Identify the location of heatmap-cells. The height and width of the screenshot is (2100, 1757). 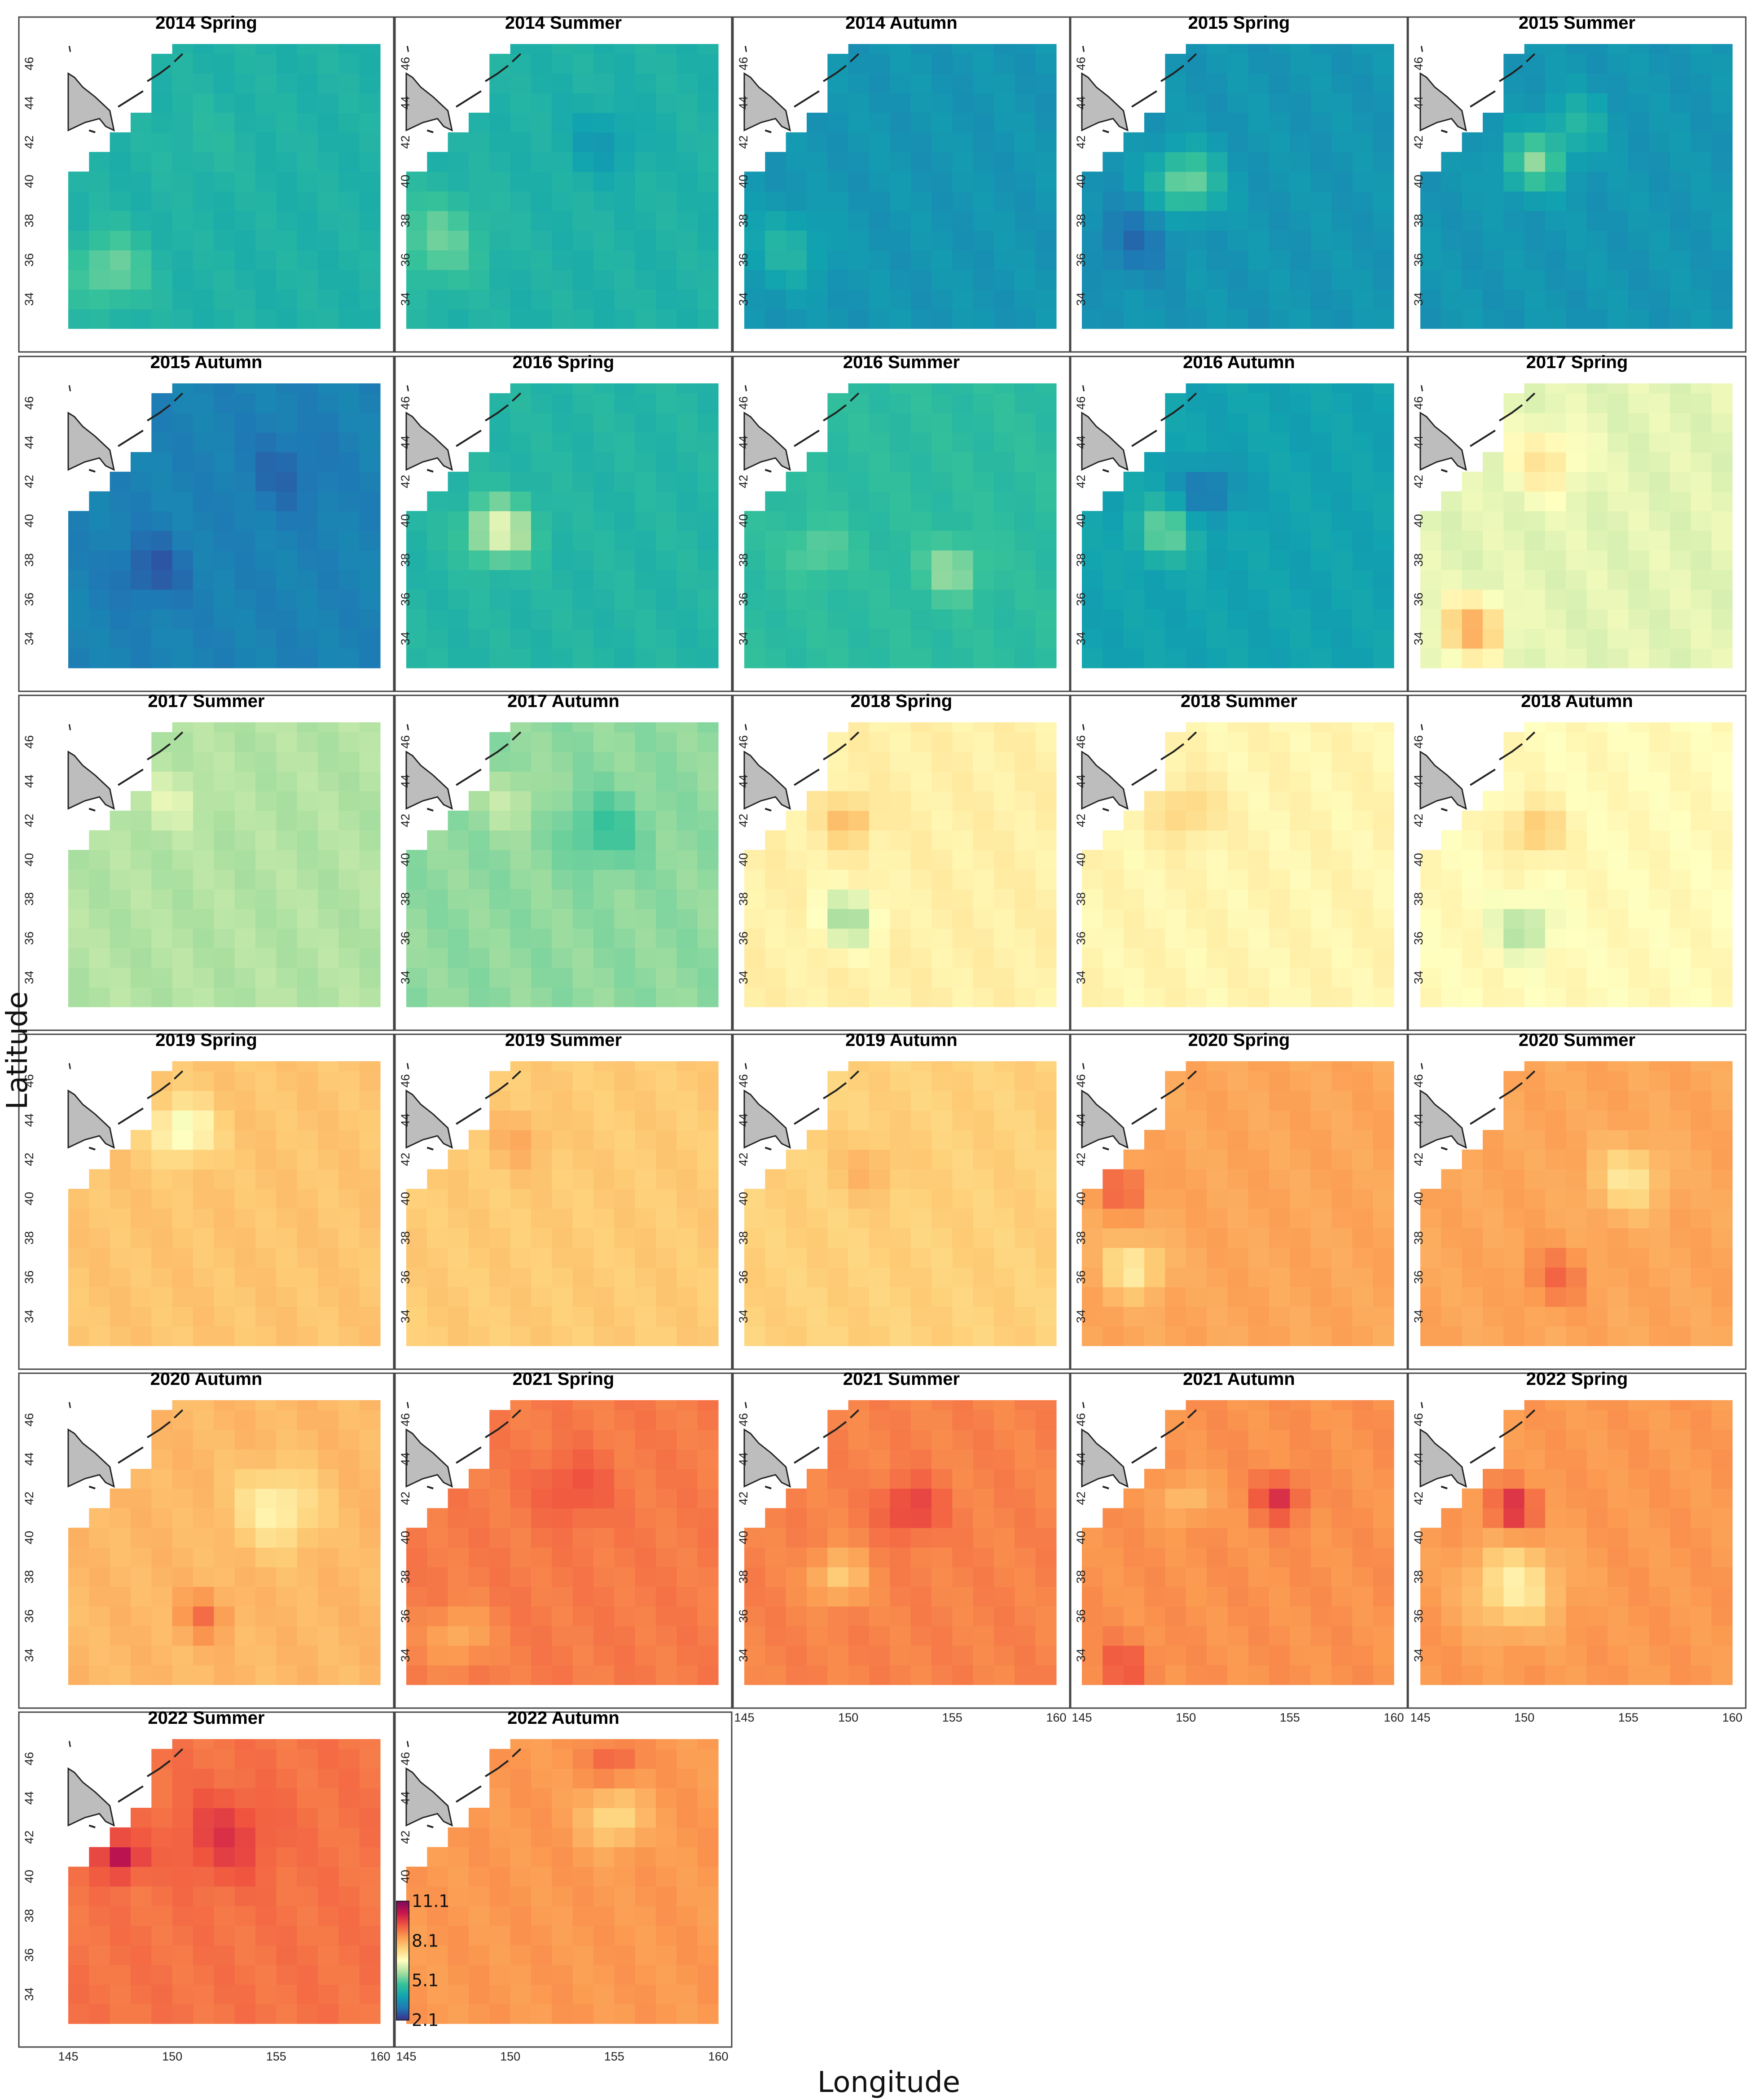
(1238, 525).